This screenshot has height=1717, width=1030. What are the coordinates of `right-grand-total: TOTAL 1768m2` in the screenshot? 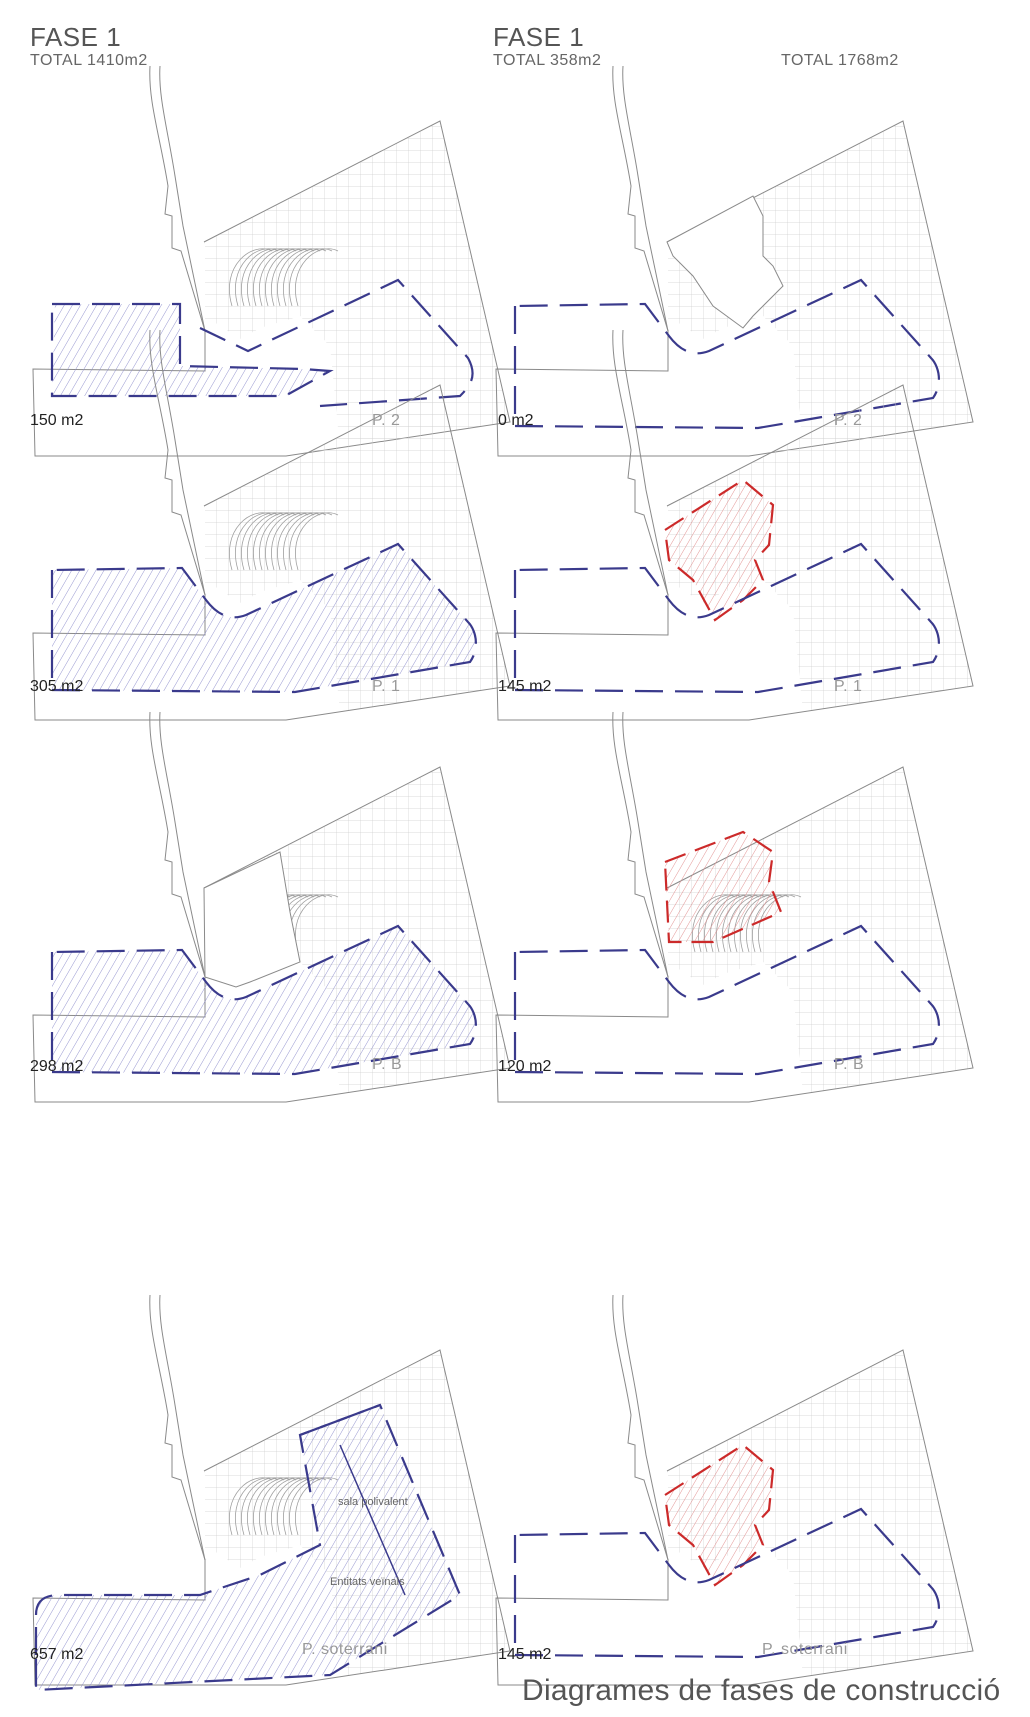 It's located at (840, 60).